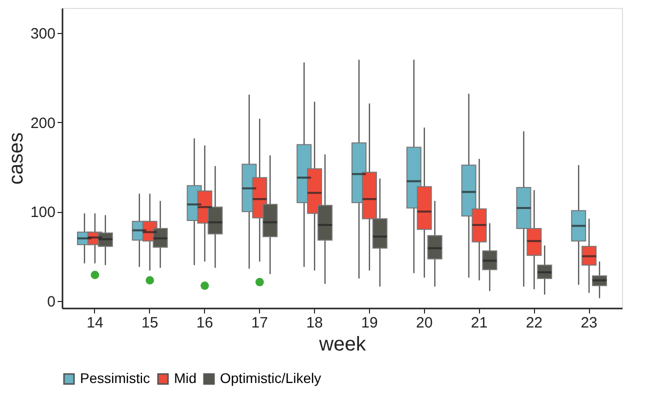 The height and width of the screenshot is (400, 652). What do you see at coordinates (369, 323) in the screenshot?
I see `x-tick-label: 19` at bounding box center [369, 323].